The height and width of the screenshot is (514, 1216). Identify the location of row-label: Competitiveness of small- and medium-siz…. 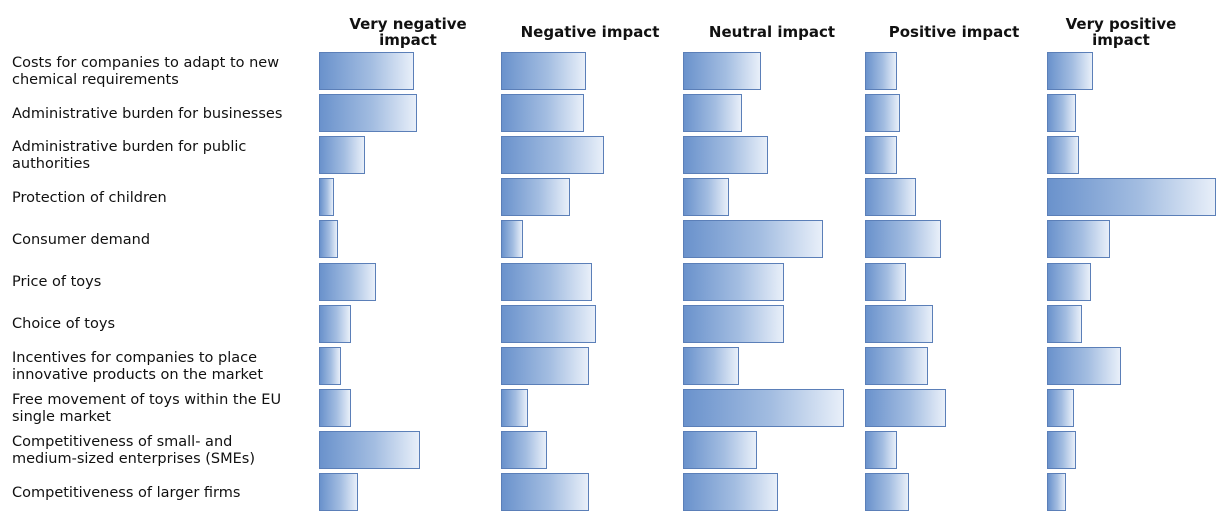
(134, 450).